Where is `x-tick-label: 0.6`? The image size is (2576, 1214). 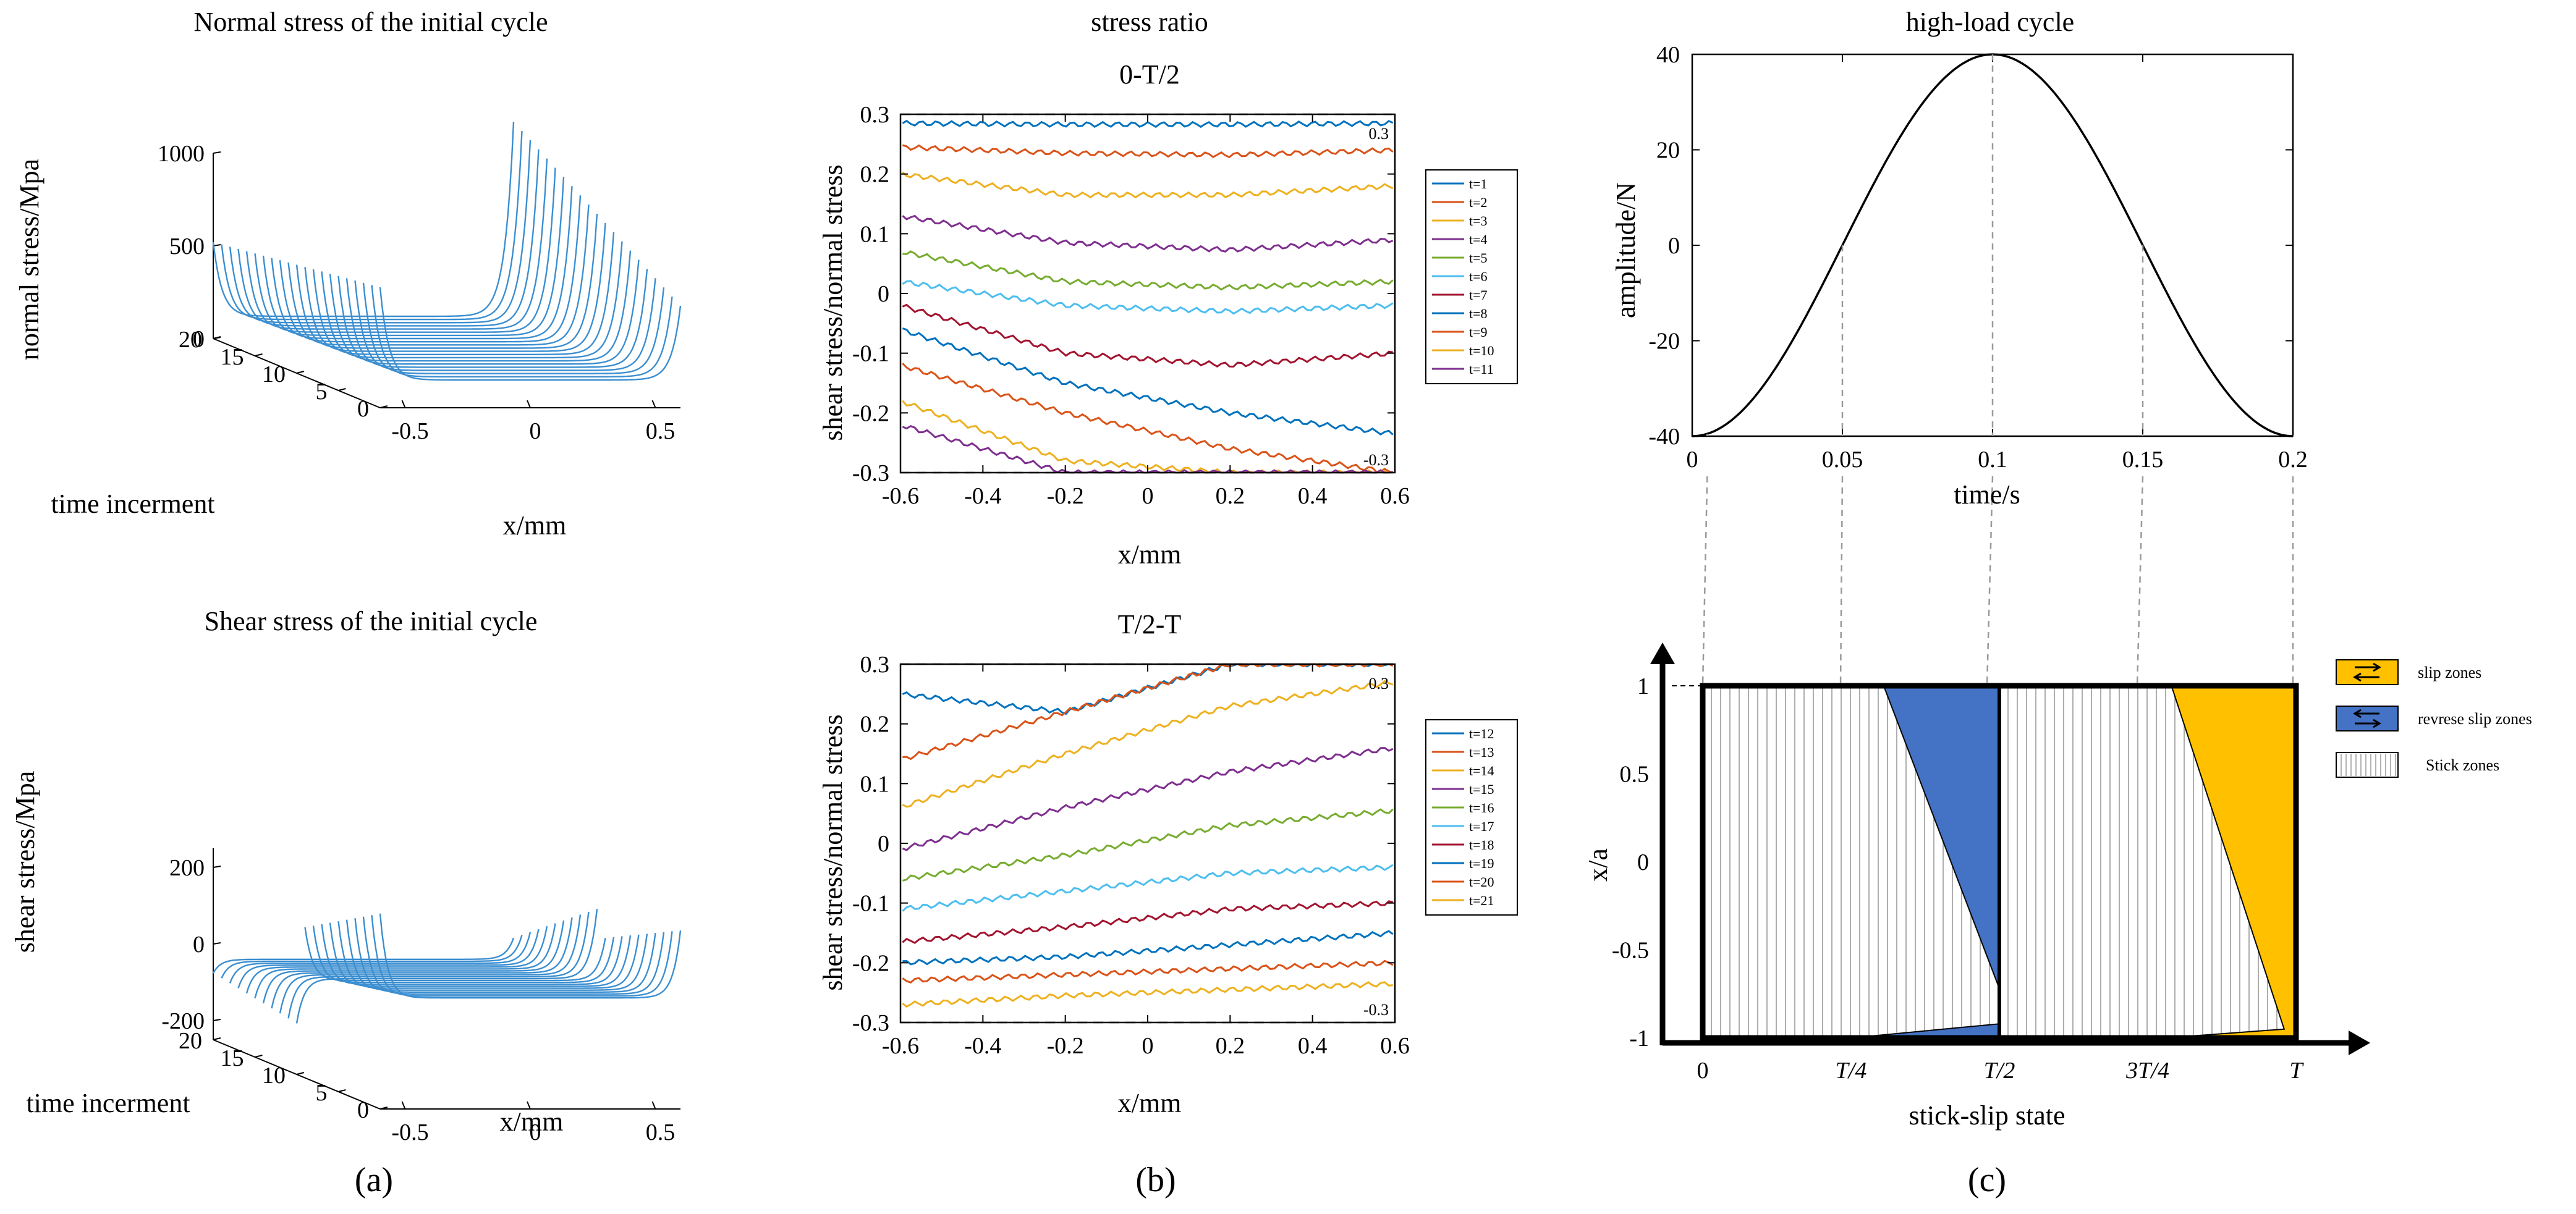 x-tick-label: 0.6 is located at coordinates (1395, 496).